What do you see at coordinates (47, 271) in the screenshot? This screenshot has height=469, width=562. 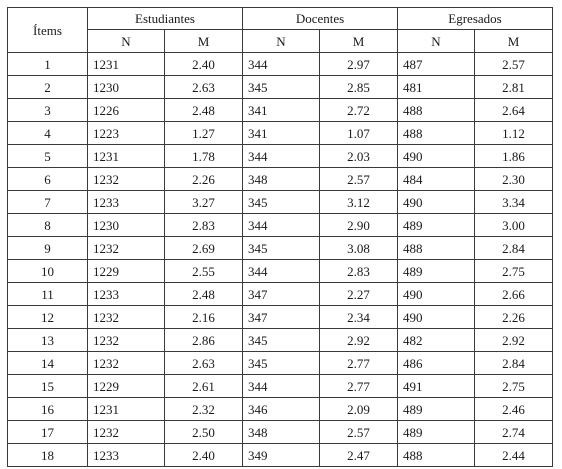 I see `item-cell: 10` at bounding box center [47, 271].